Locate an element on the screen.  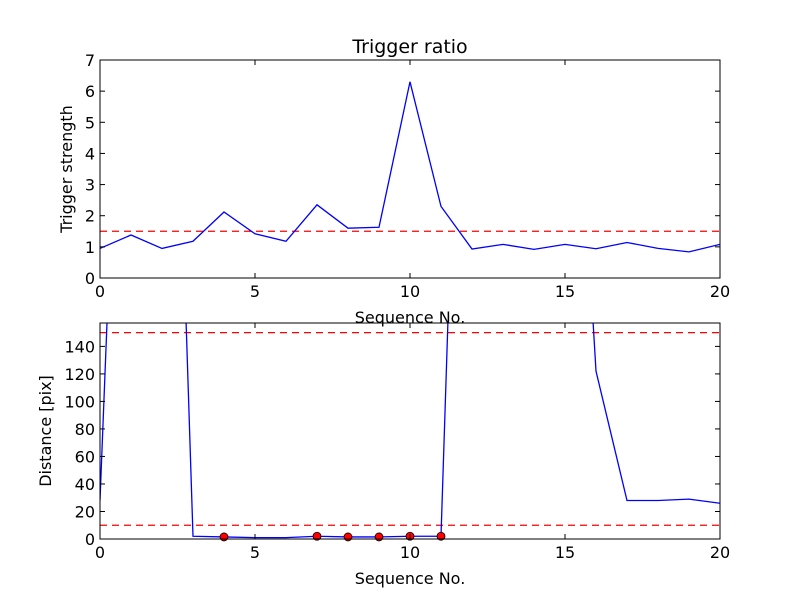
y-tick-label: 5 is located at coordinates (90, 122).